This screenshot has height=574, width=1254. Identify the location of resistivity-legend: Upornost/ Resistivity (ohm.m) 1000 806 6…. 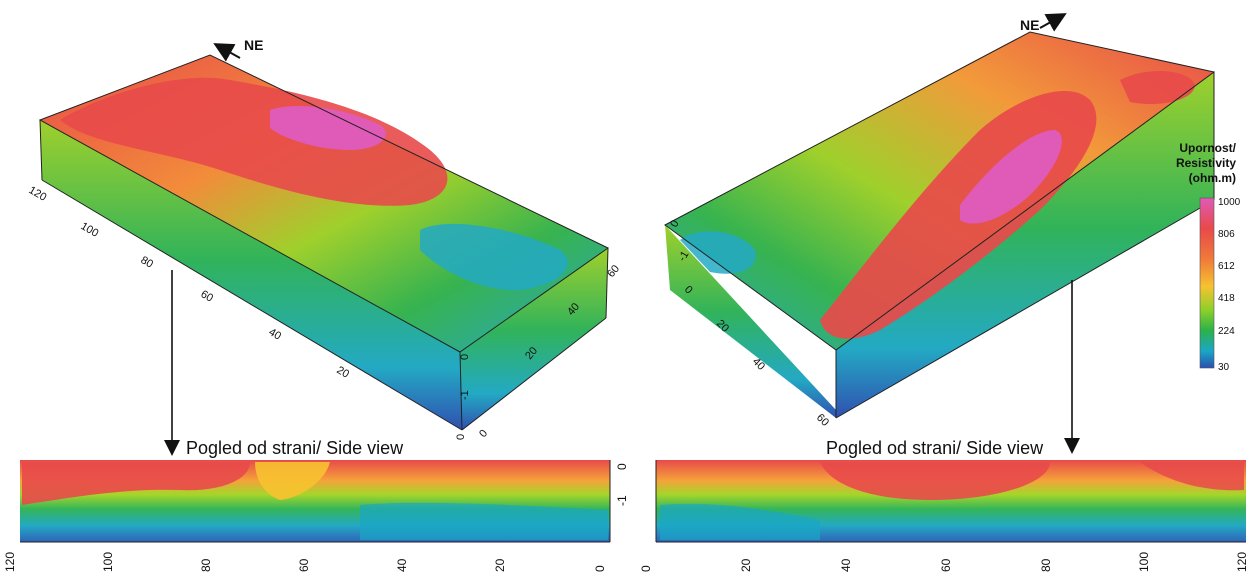
(1208, 257).